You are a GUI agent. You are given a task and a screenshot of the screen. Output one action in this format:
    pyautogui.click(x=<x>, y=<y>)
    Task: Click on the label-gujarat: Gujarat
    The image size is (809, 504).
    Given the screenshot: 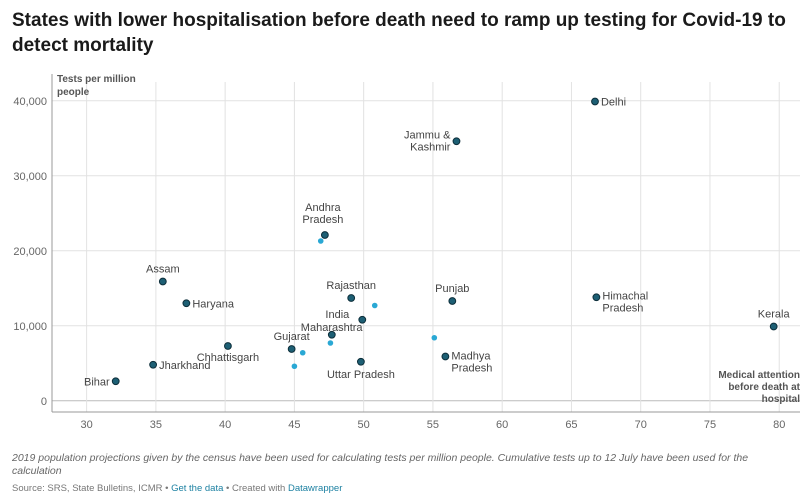 What is the action you would take?
    pyautogui.click(x=292, y=337)
    